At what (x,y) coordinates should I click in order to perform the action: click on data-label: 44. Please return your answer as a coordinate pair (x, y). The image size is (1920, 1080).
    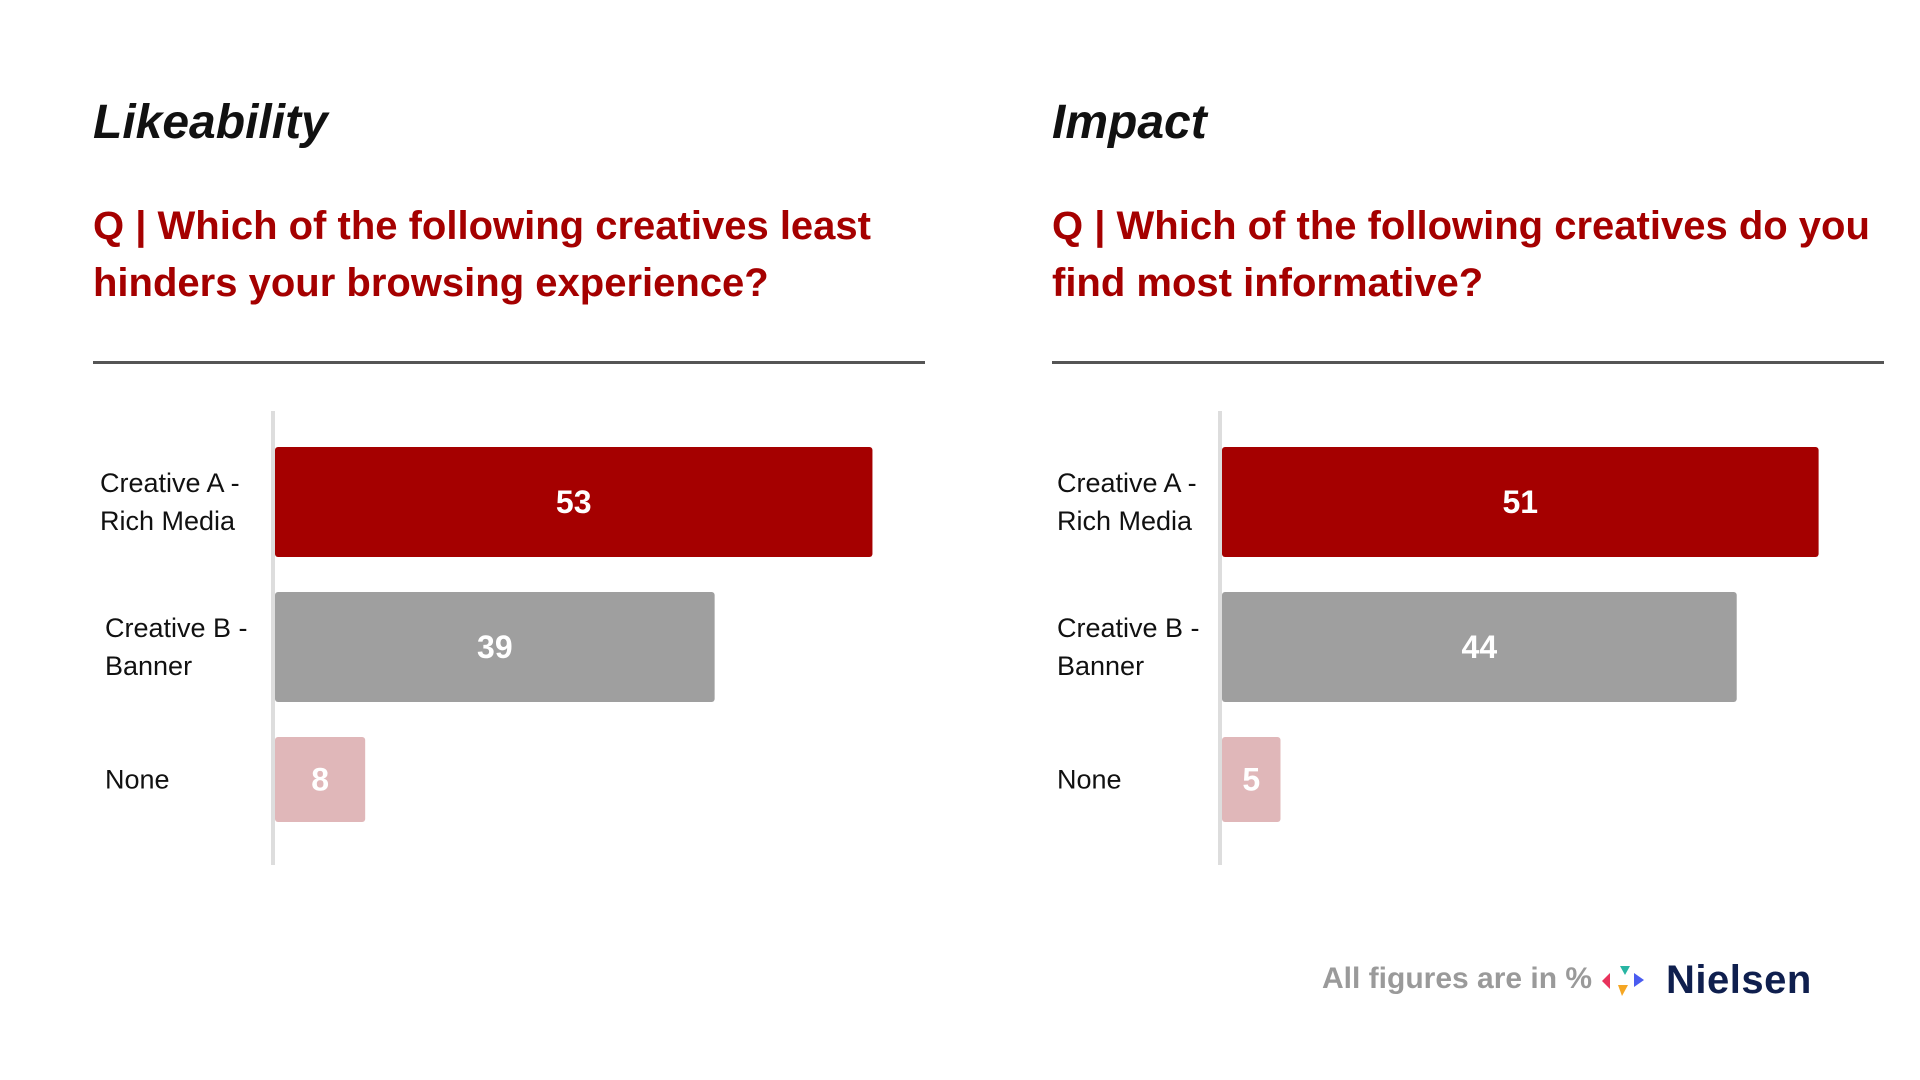
    Looking at the image, I should click on (1480, 647).